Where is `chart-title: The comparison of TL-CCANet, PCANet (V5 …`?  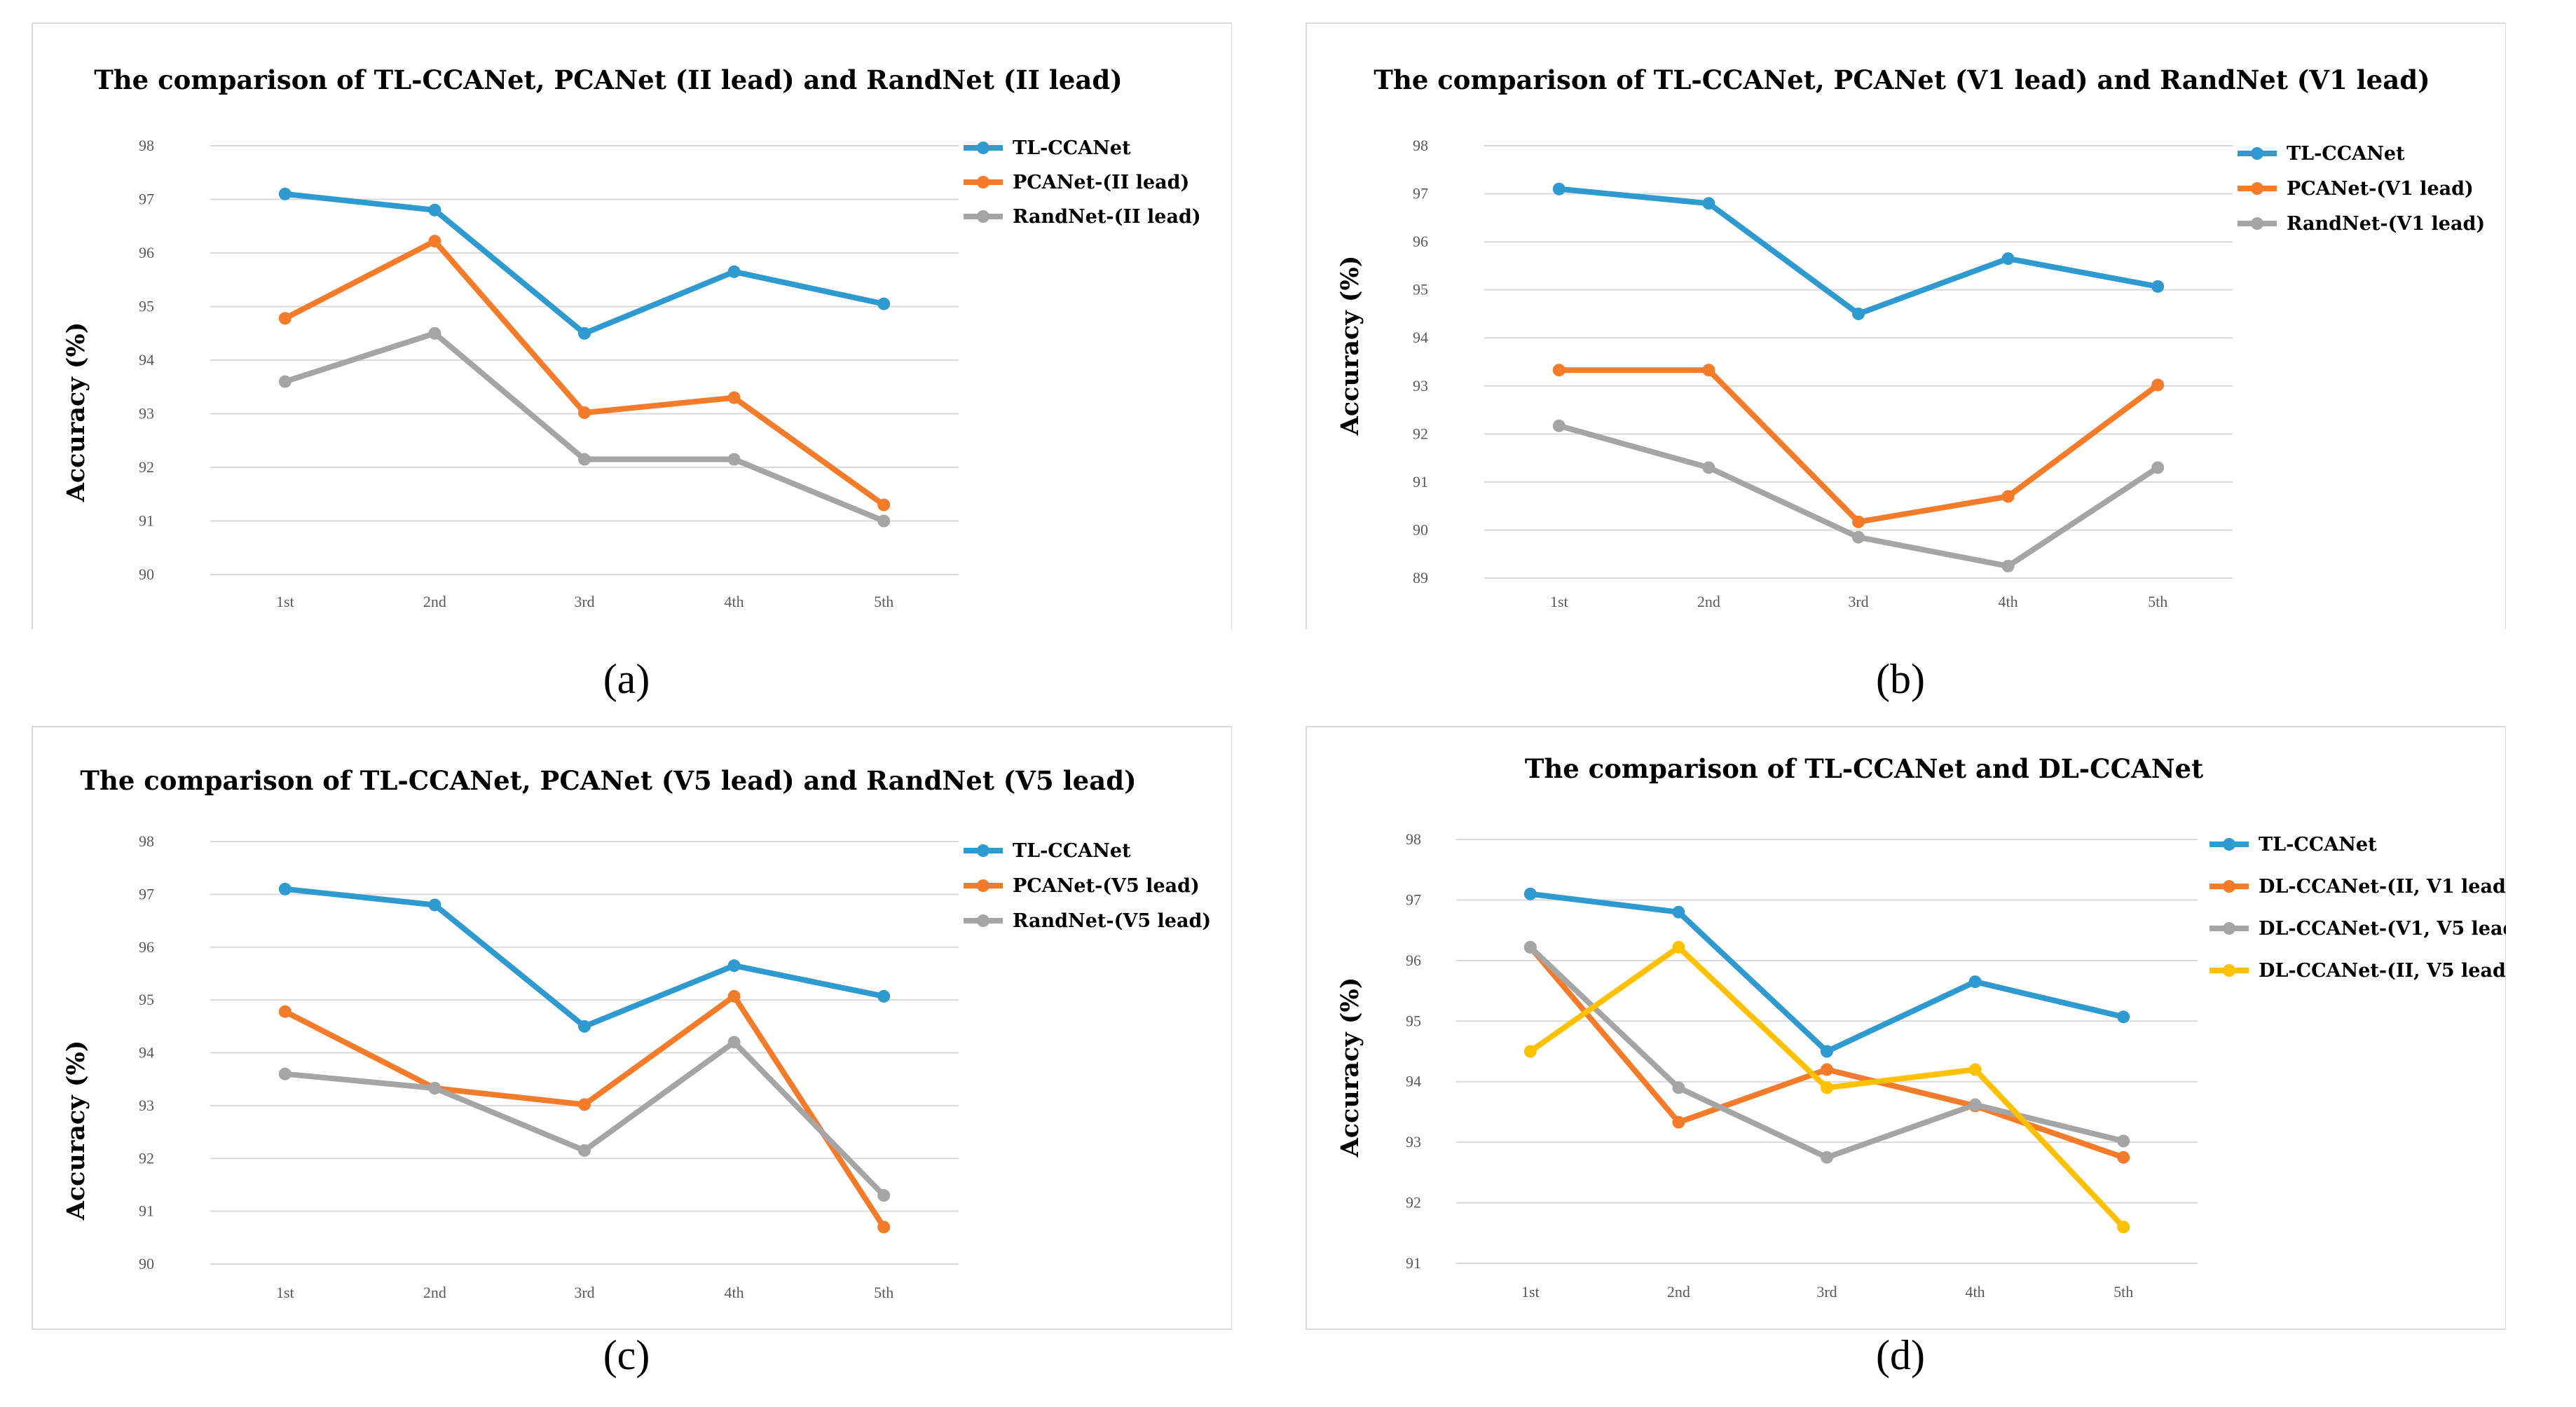
chart-title: The comparison of TL-CCANet, PCANet (V5 … is located at coordinates (608, 780).